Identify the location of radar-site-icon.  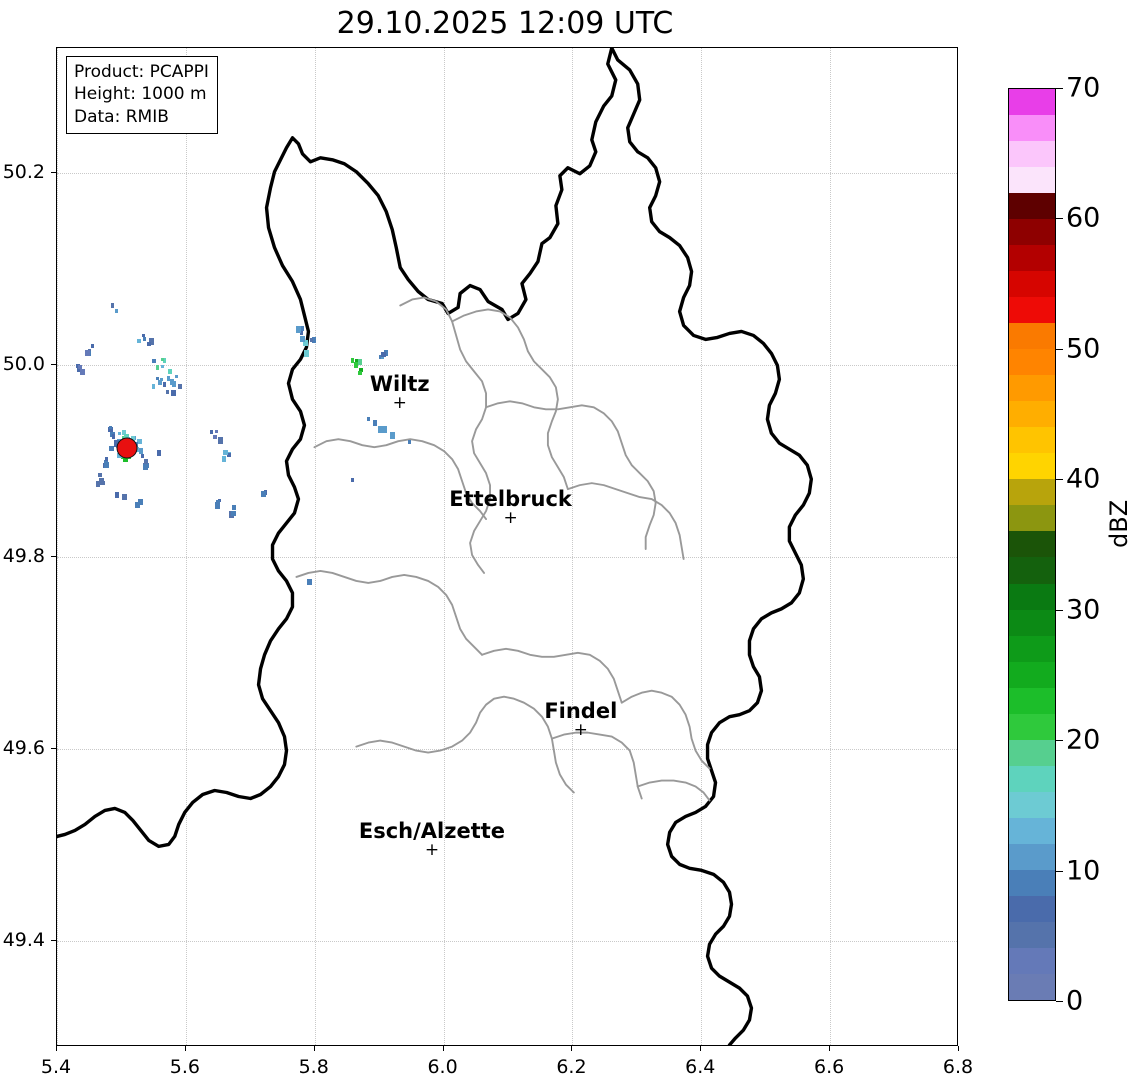
(127, 448).